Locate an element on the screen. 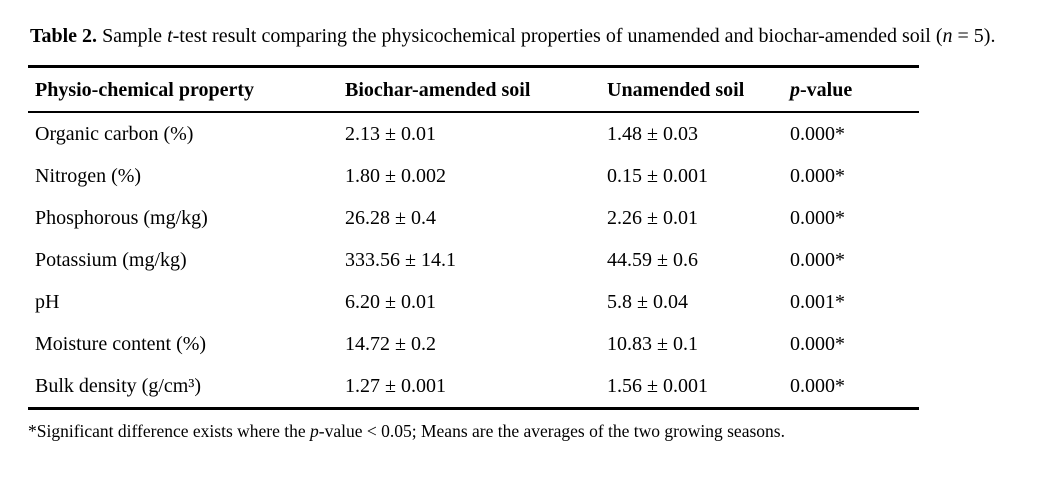 The width and height of the screenshot is (1038, 486). caption-italic-n: n is located at coordinates (947, 36).